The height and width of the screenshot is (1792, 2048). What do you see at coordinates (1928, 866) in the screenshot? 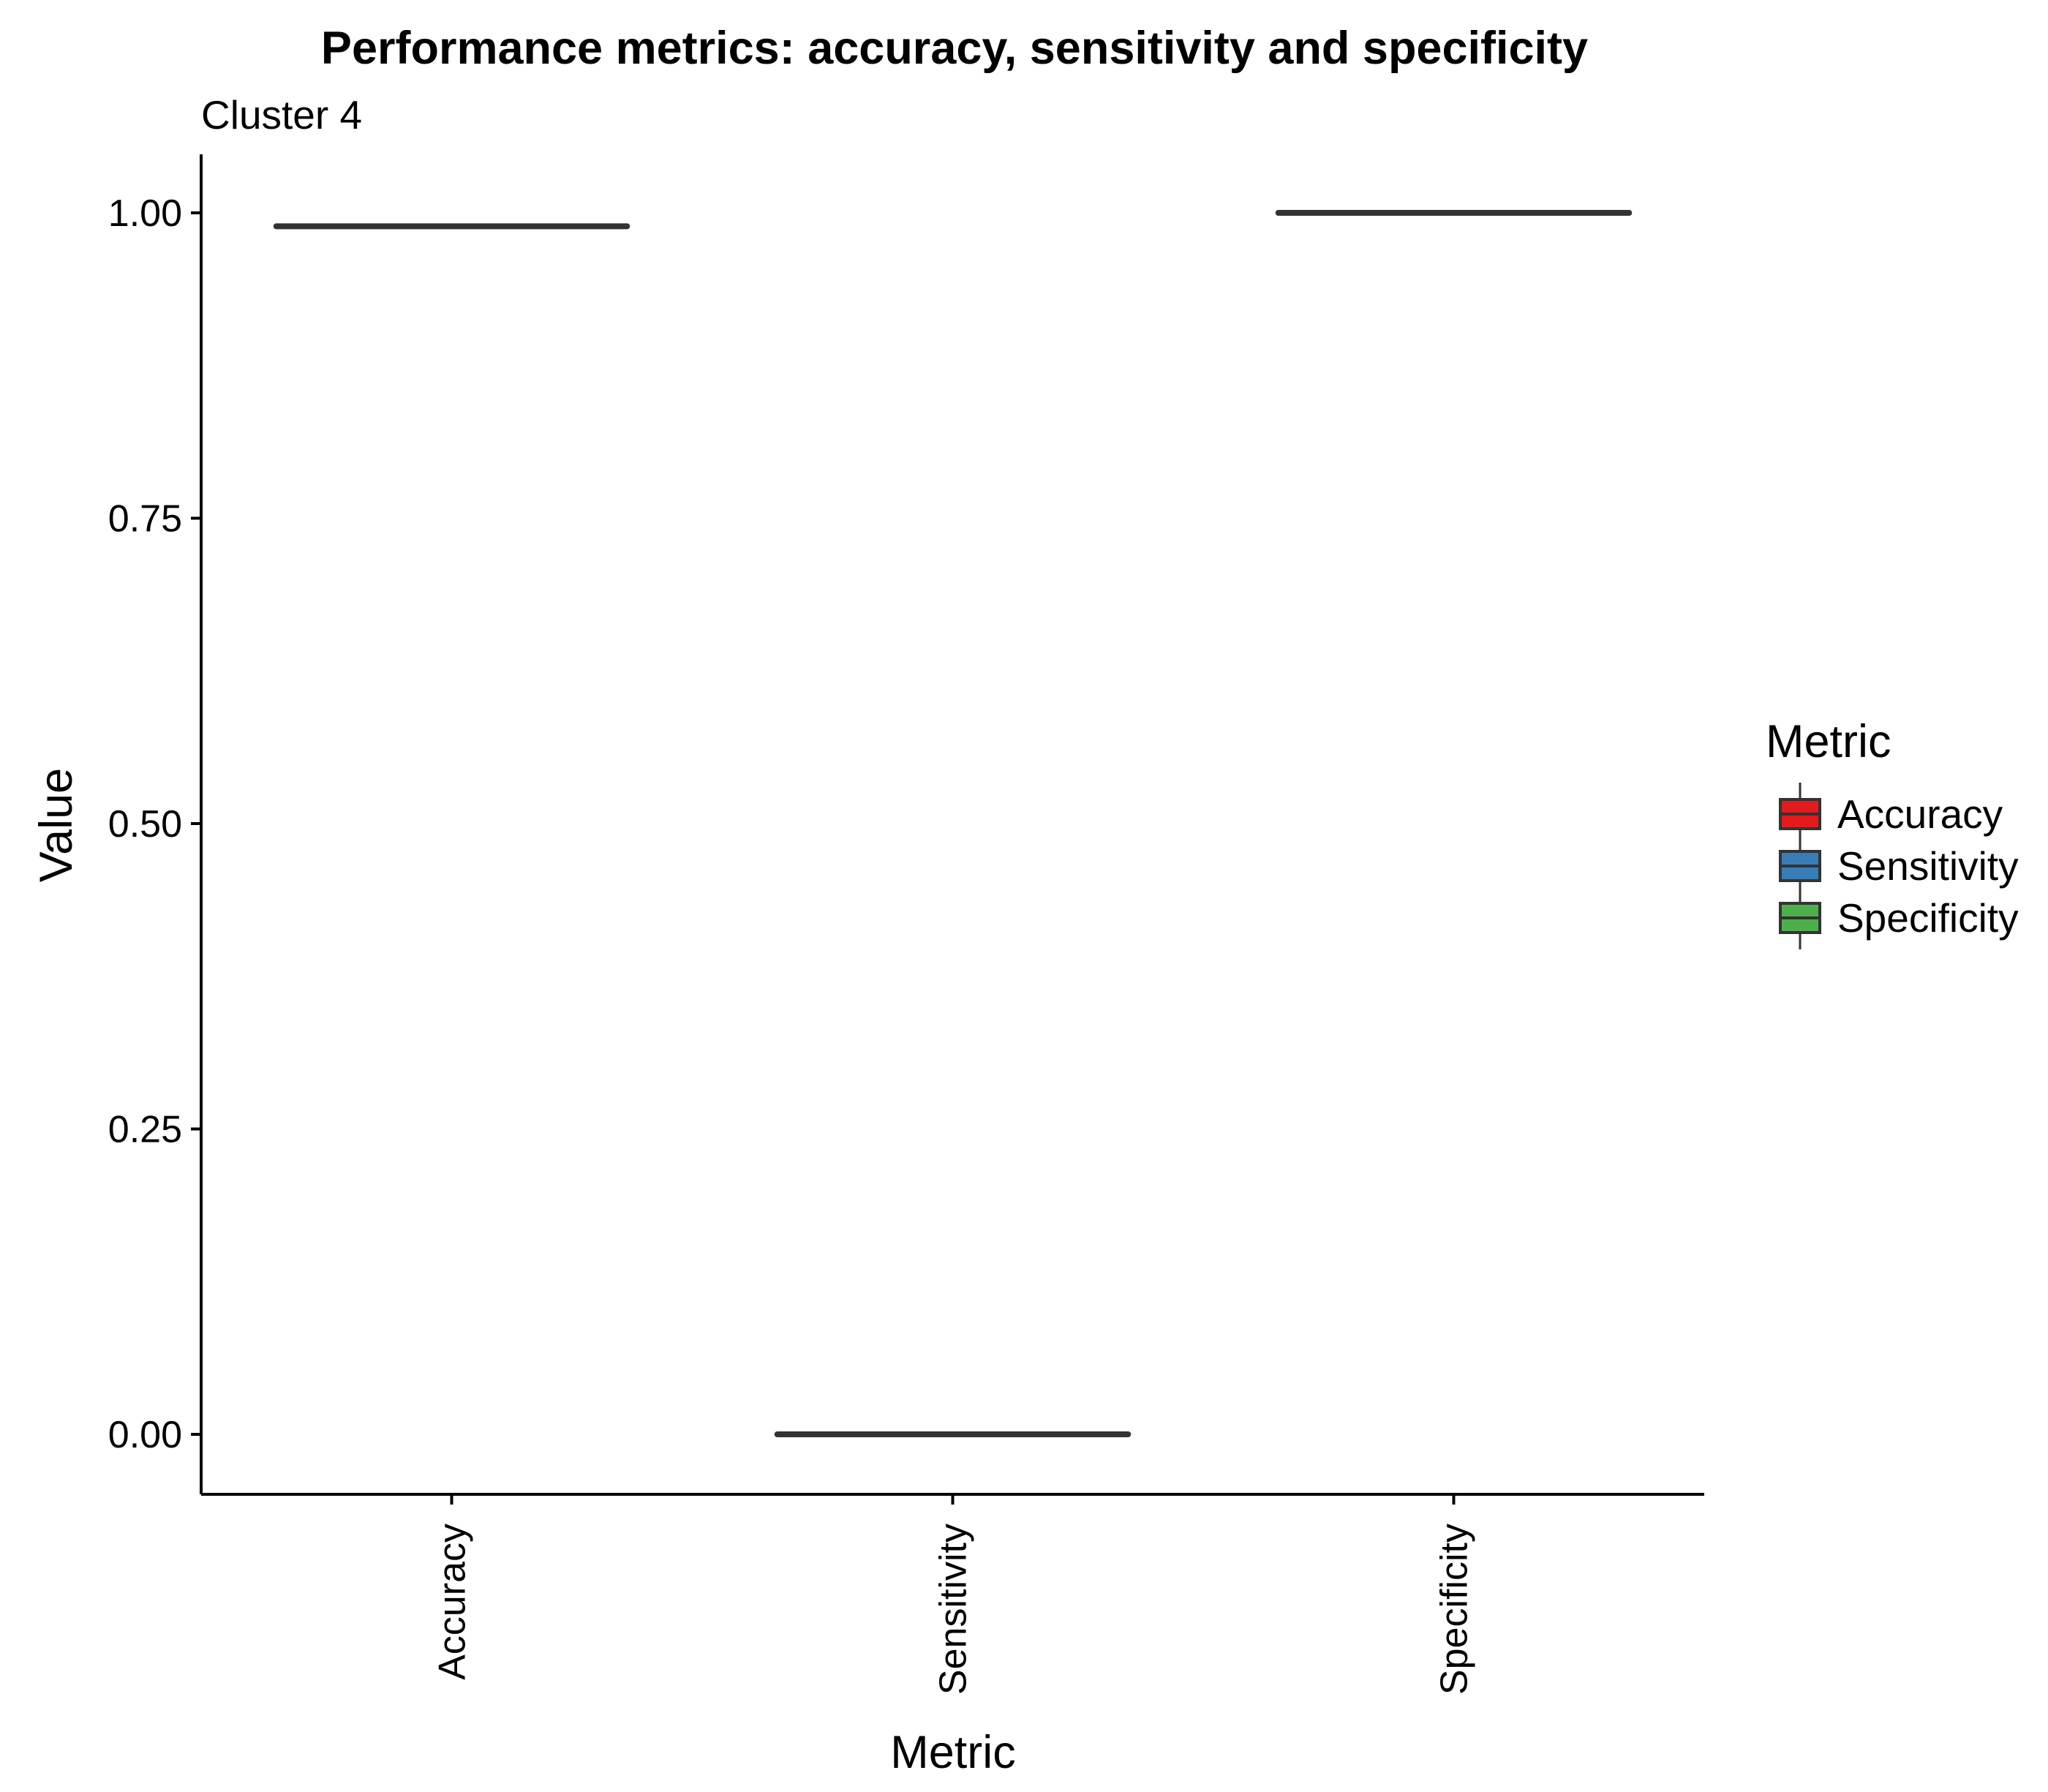
I see `legend-label: Sensitivity` at bounding box center [1928, 866].